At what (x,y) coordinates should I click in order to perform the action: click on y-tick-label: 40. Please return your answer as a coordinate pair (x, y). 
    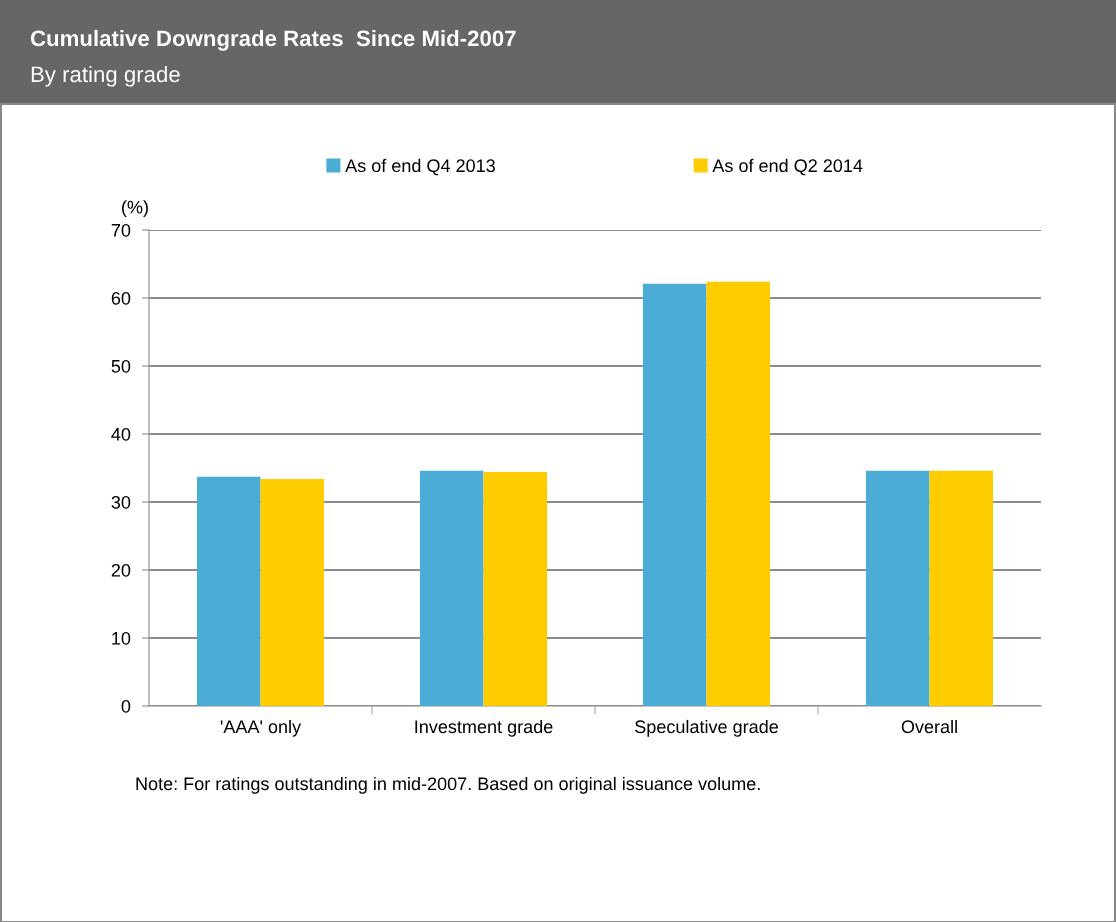
    Looking at the image, I should click on (121, 434).